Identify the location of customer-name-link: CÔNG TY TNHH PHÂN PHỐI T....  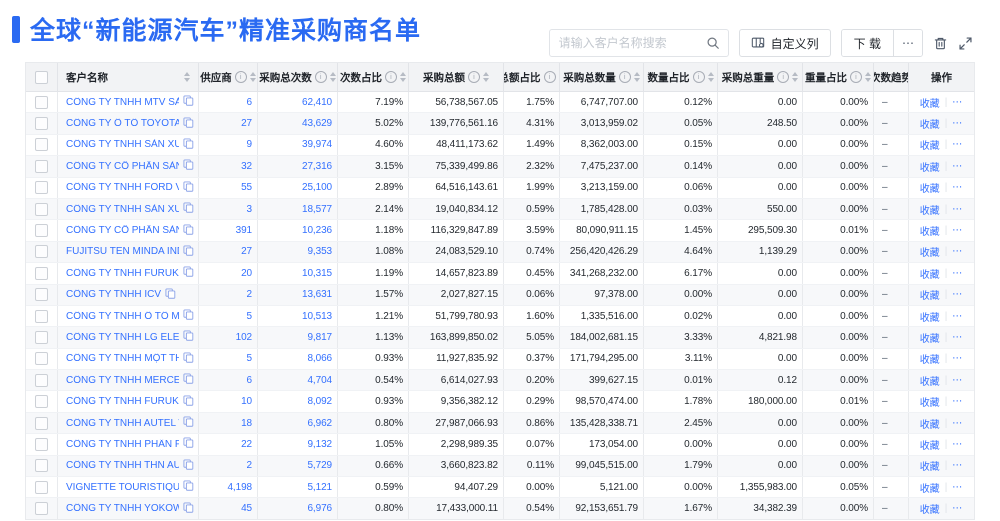
(122, 444).